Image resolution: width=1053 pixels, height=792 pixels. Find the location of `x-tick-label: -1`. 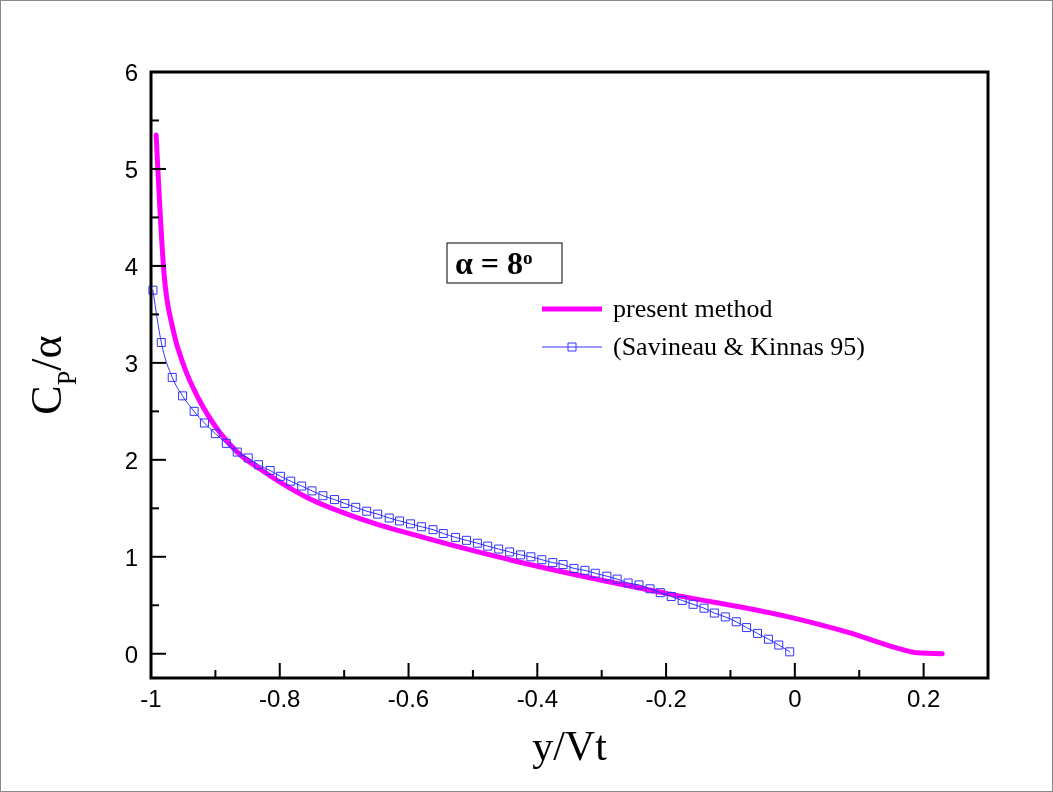

x-tick-label: -1 is located at coordinates (151, 698).